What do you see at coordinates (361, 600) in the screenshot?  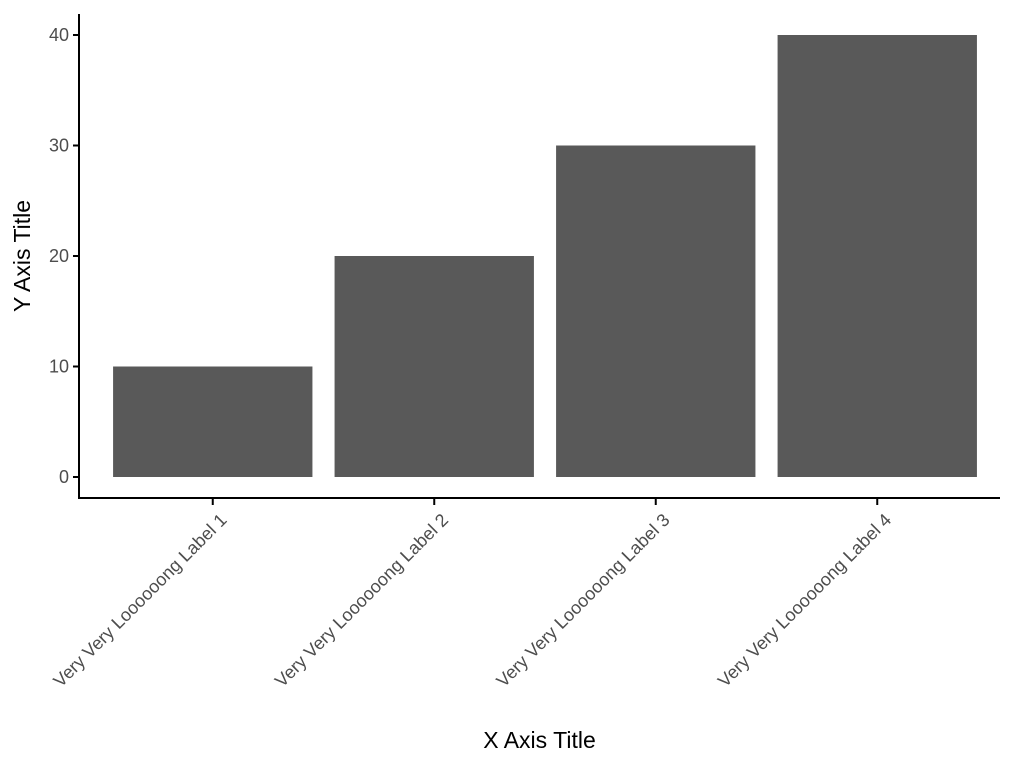 I see `x-tick-label-2: Very Very Loooooong Label 2` at bounding box center [361, 600].